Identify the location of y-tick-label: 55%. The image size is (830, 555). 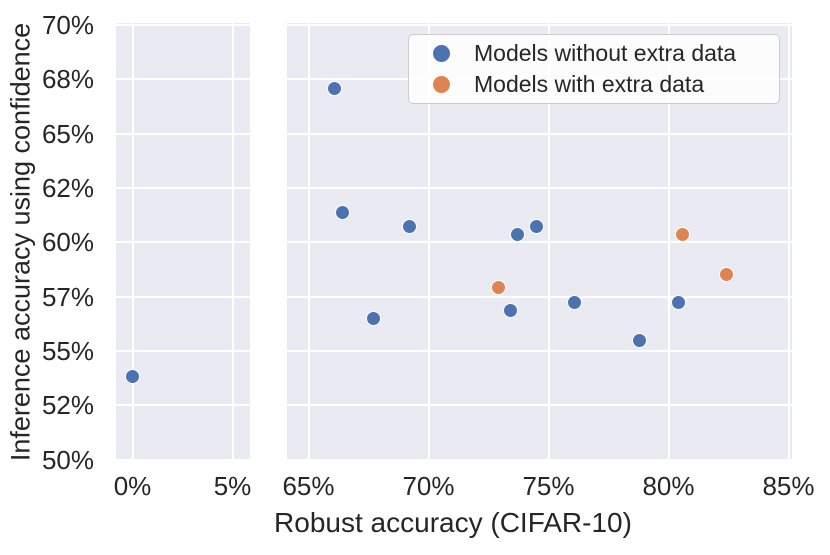
(67, 351).